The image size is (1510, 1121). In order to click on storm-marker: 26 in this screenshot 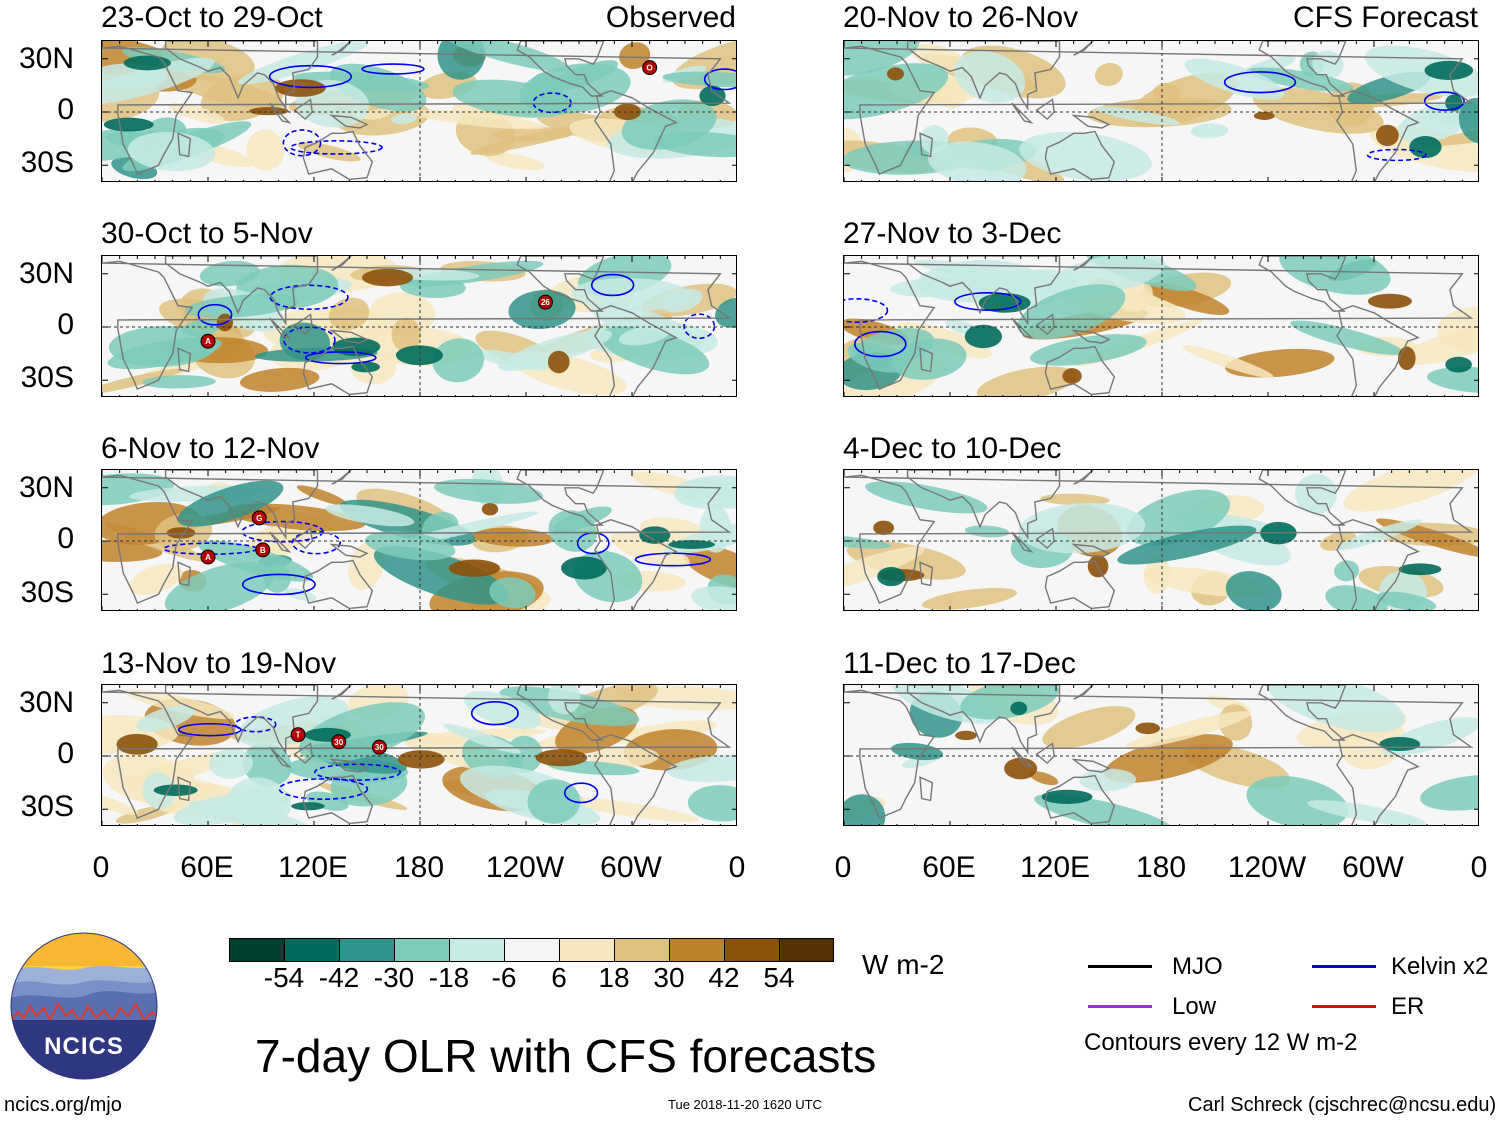, I will do `click(545, 302)`.